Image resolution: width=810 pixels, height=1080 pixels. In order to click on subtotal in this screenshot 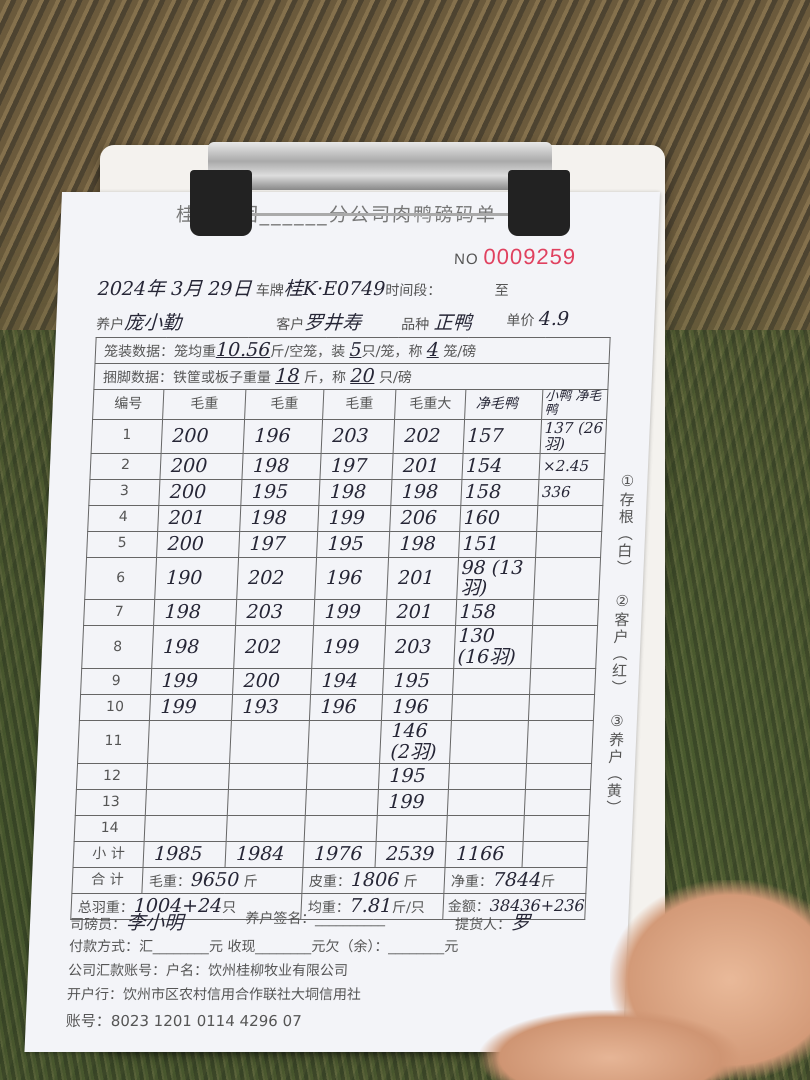, I will do `click(555, 854)`.